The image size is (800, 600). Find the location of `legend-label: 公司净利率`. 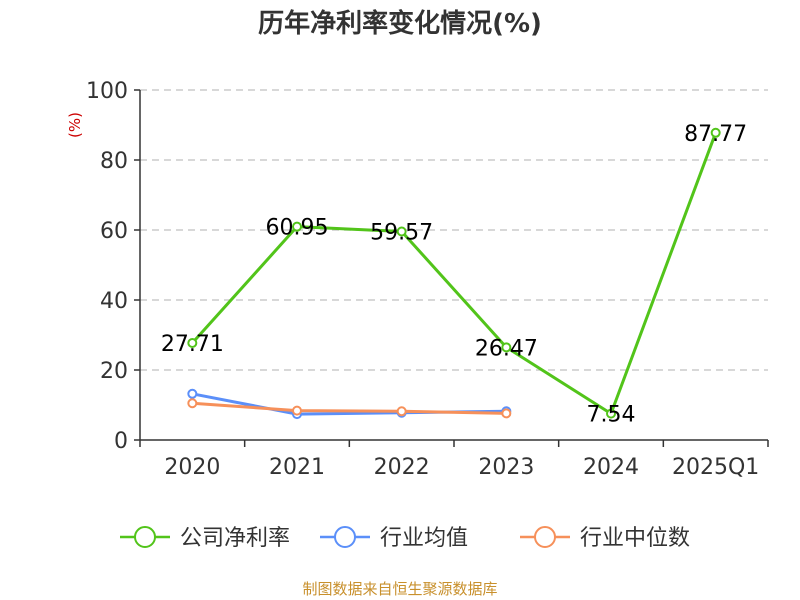

legend-label: 公司净利率 is located at coordinates (235, 538).